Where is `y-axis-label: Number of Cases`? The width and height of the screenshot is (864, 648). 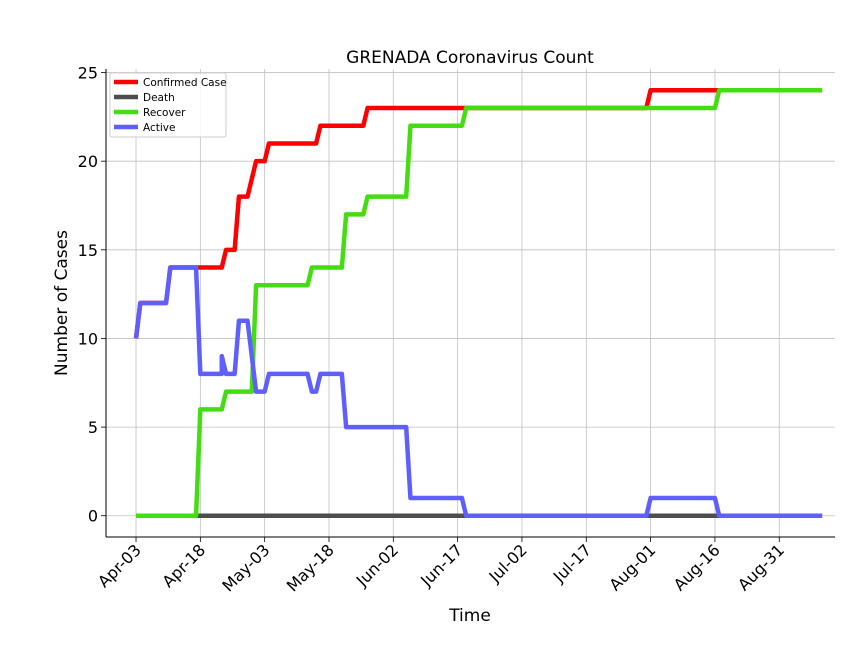 y-axis-label: Number of Cases is located at coordinates (62, 303).